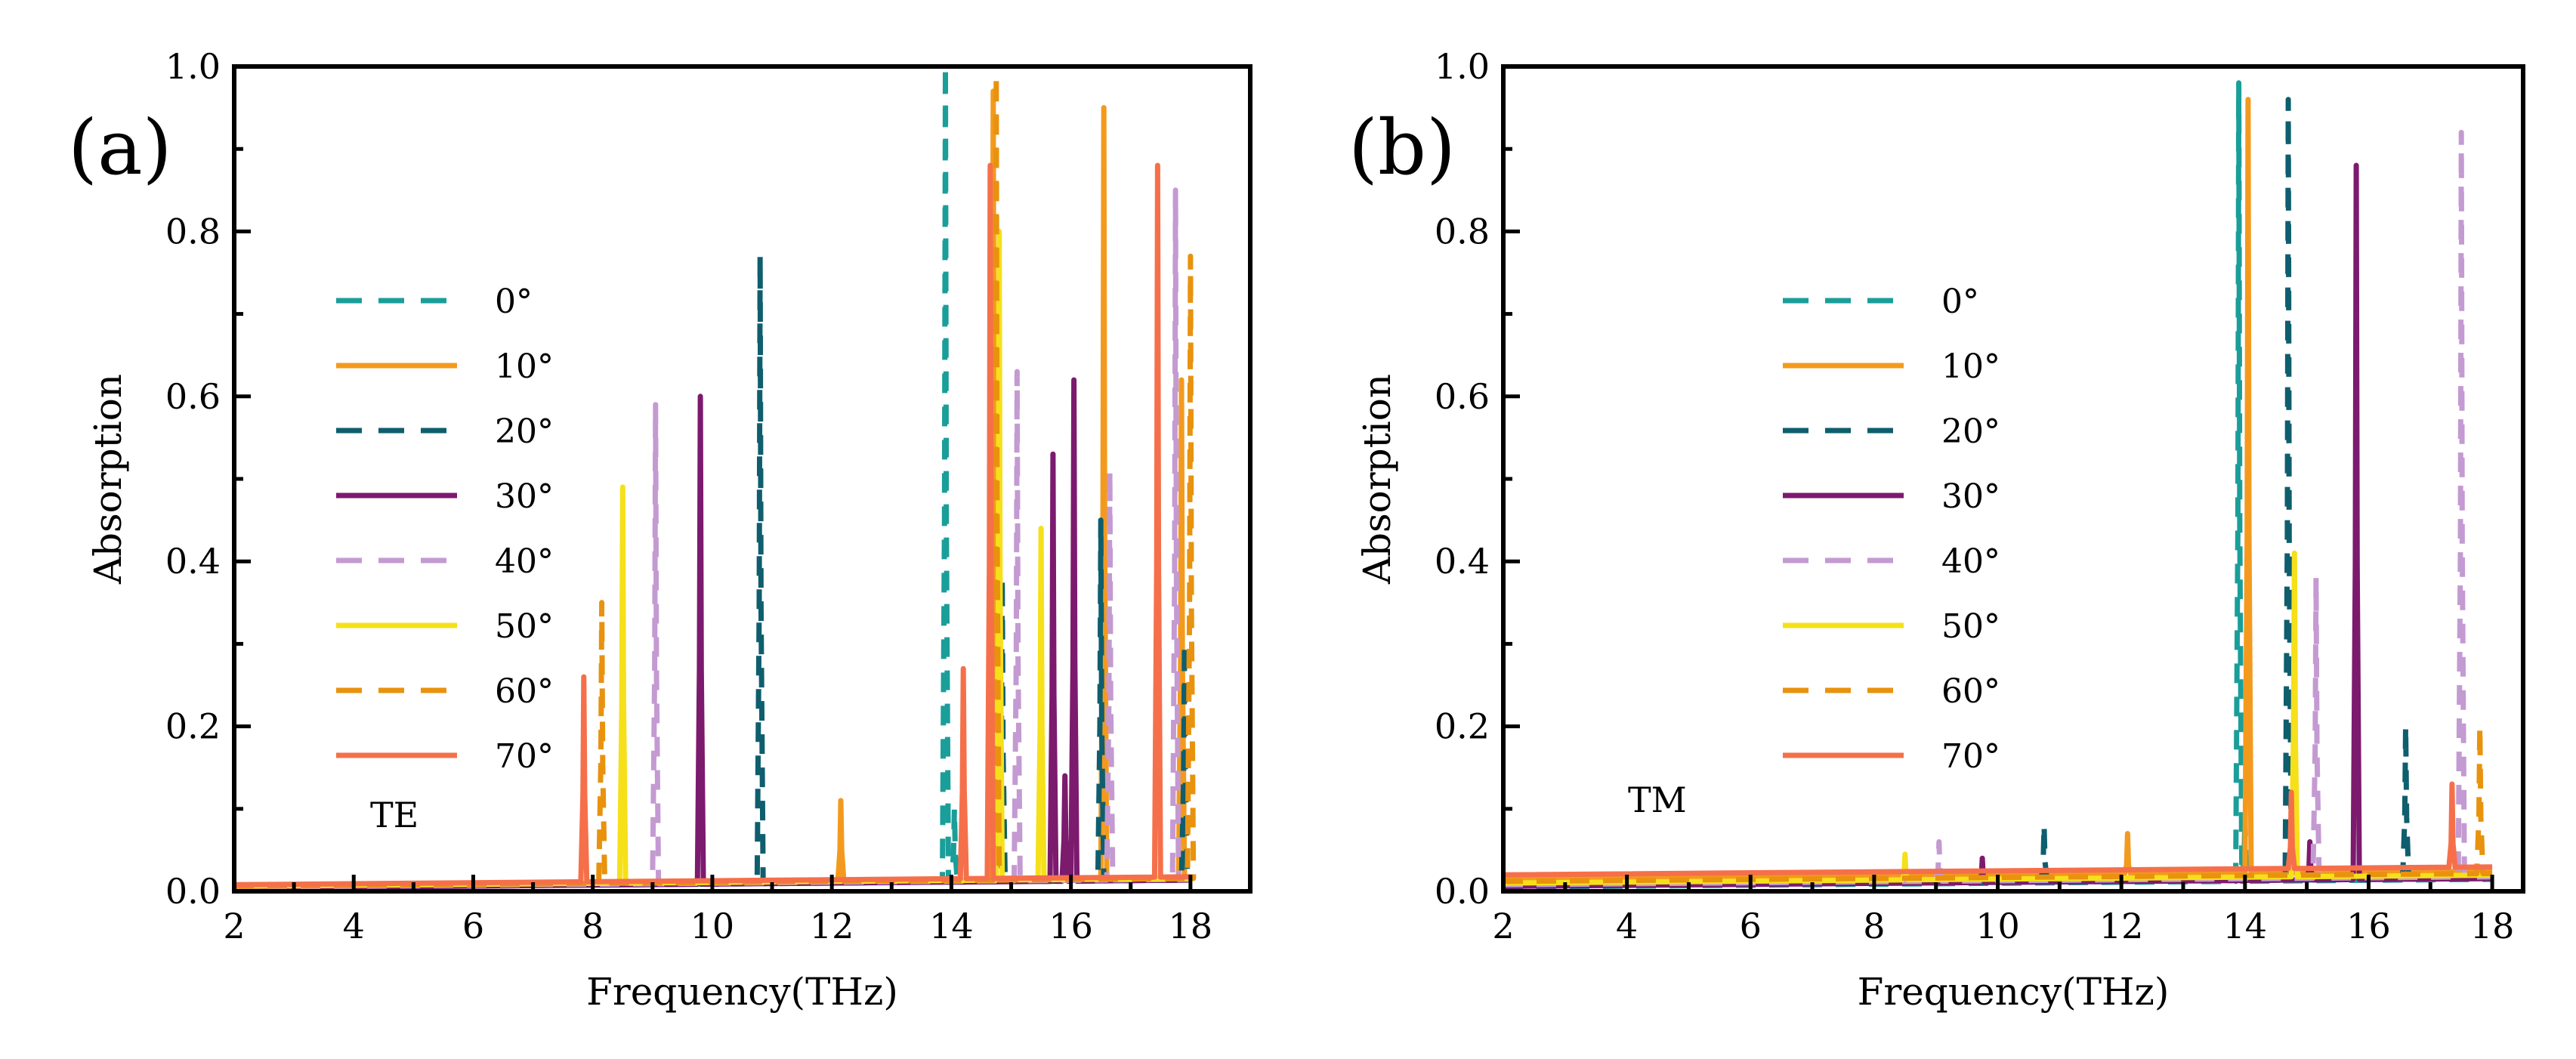 Image resolution: width=2576 pixels, height=1059 pixels. I want to click on polarization-mode-label: TM, so click(1657, 800).